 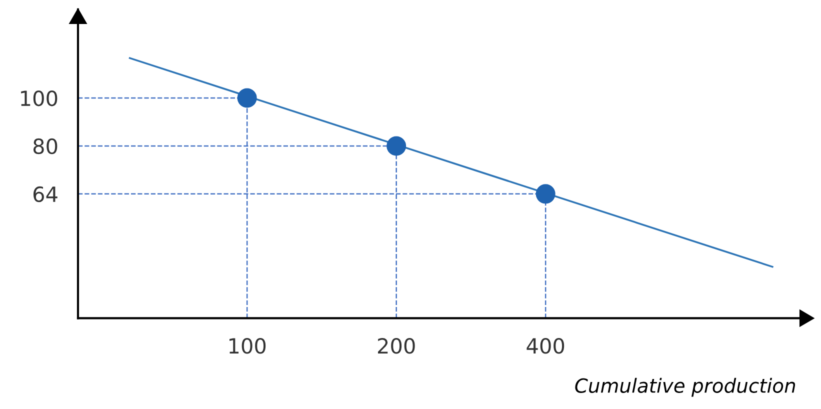 What do you see at coordinates (685, 387) in the screenshot?
I see `x-axis-title: Cumulative production` at bounding box center [685, 387].